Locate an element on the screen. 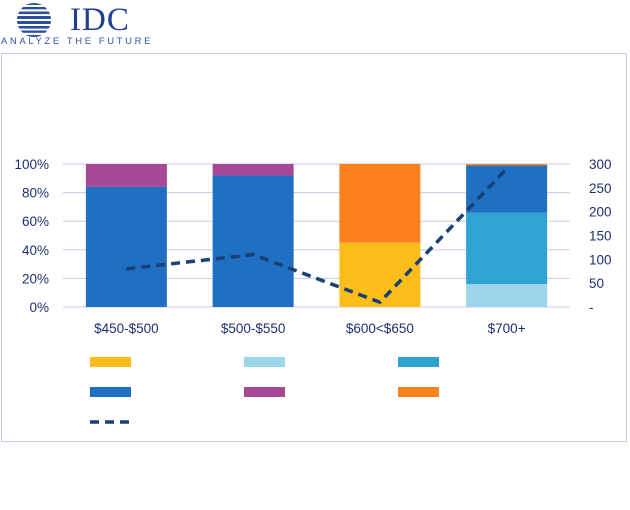 The width and height of the screenshot is (630, 510). y-right-tick-label: 100 is located at coordinates (600, 259).